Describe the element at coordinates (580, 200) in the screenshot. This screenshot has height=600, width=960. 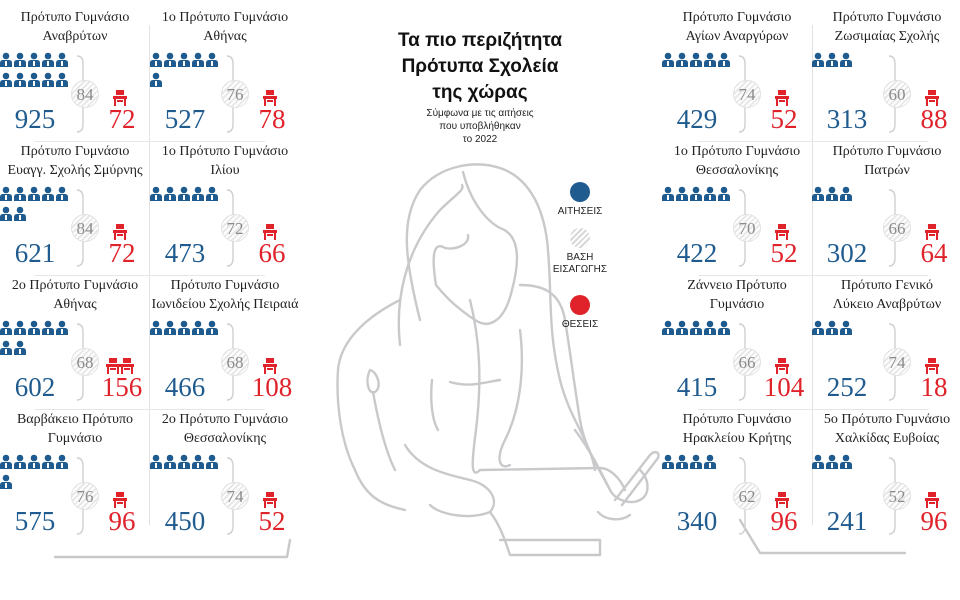
I see `legend-applications: ΑΙΤΗΣΕΙΣ` at that location.